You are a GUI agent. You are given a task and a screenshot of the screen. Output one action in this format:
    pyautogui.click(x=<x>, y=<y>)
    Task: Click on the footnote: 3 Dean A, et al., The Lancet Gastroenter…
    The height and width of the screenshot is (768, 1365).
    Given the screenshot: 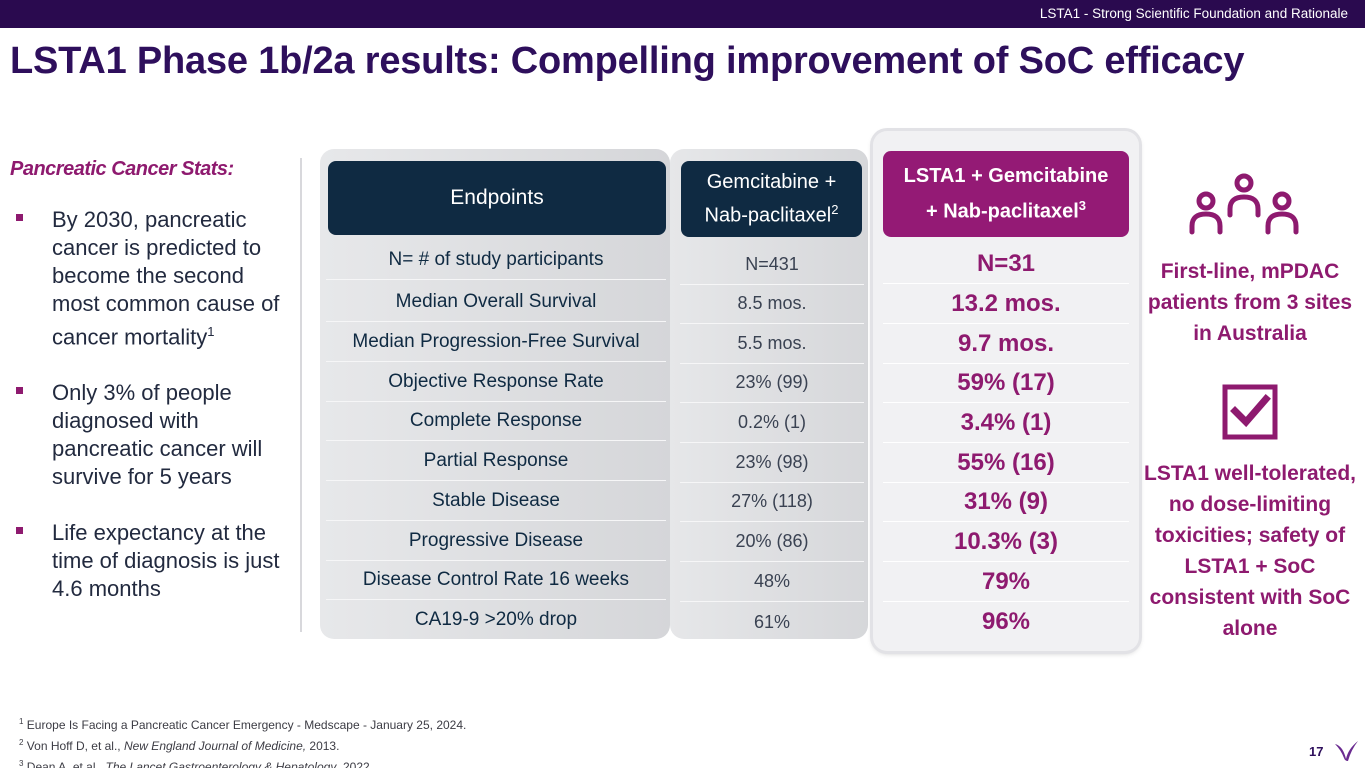 What is the action you would take?
    pyautogui.click(x=242, y=761)
    